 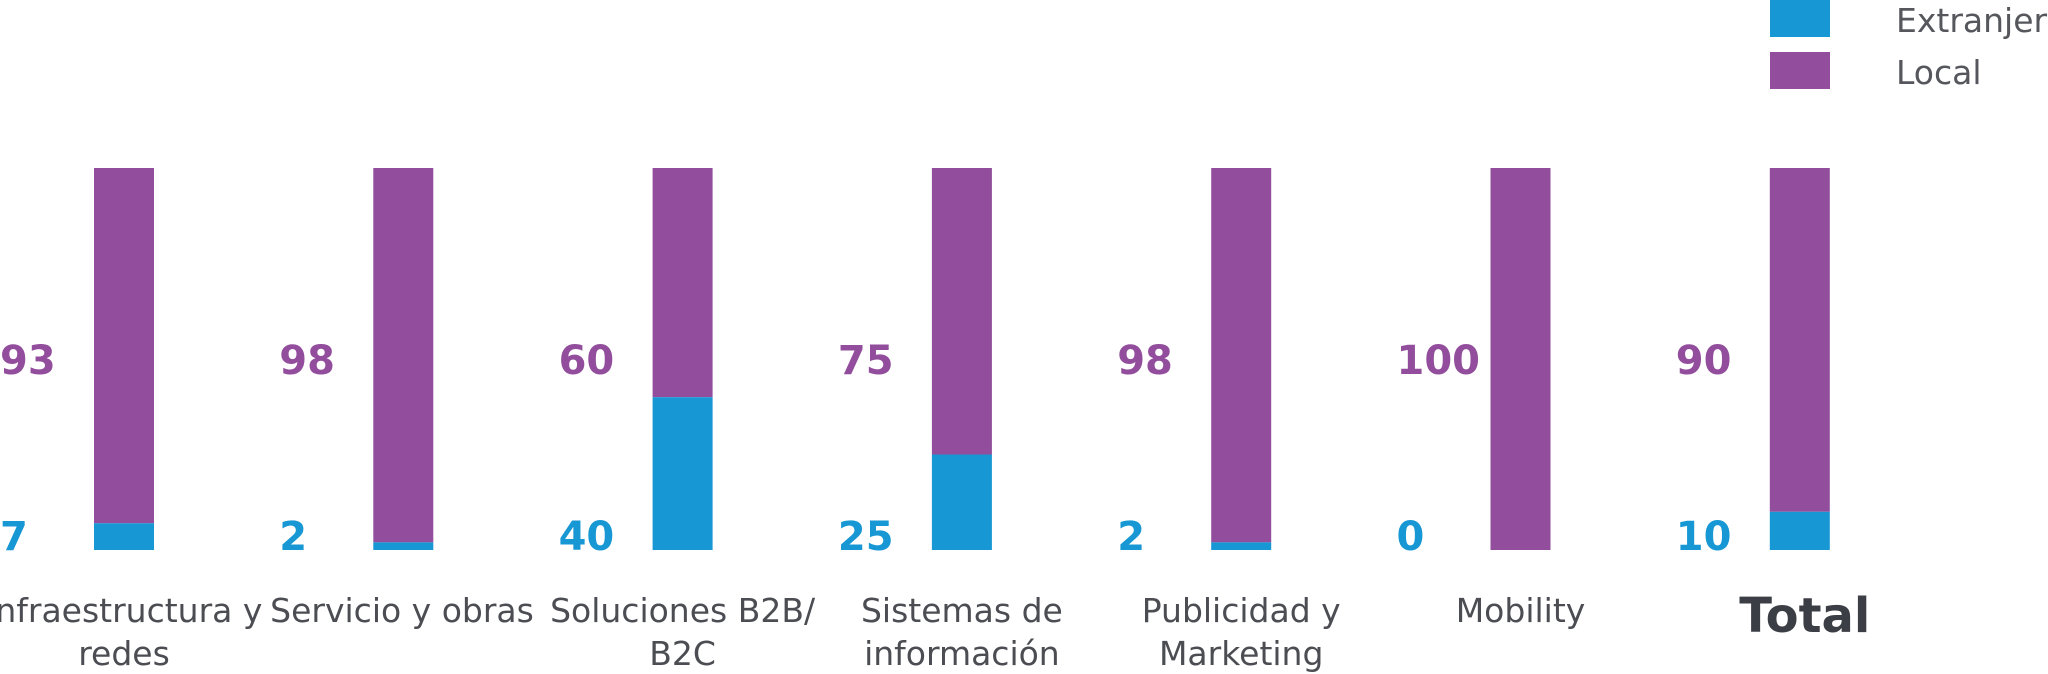 What do you see at coordinates (1800, 18) in the screenshot?
I see `legend-swatch-foreign` at bounding box center [1800, 18].